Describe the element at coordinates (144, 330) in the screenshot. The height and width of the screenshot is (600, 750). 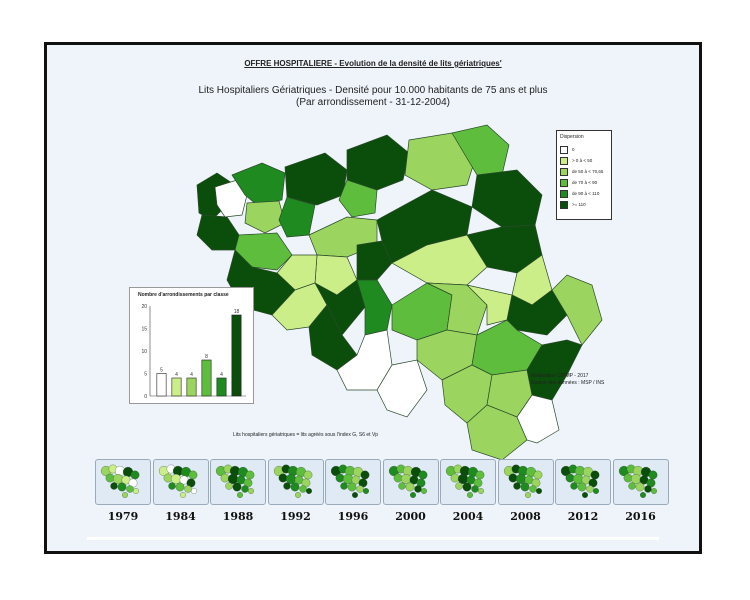
I see `y-tick-label: 15` at that location.